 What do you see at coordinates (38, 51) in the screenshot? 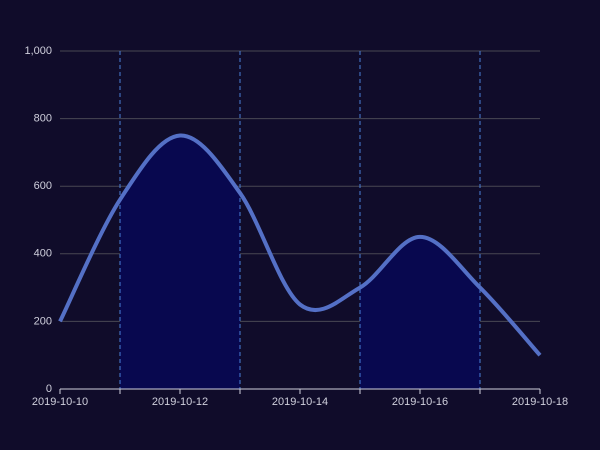
I see `y-tick-label: 1,000` at bounding box center [38, 51].